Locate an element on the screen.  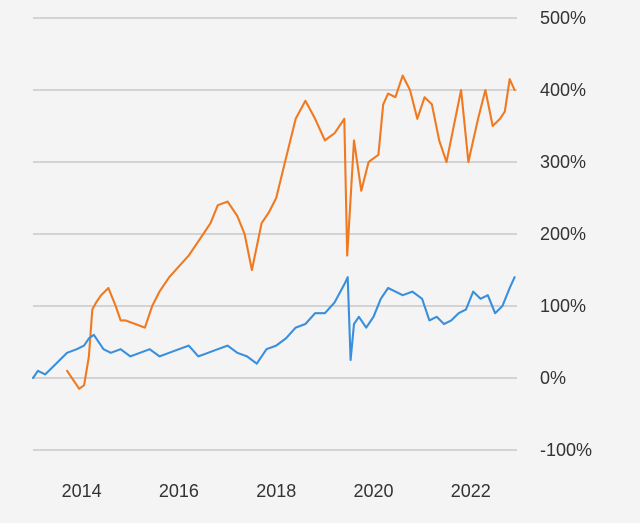
x-axis-tick-labels: 2014 2016 2018 2020 2022 is located at coordinates (276, 491).